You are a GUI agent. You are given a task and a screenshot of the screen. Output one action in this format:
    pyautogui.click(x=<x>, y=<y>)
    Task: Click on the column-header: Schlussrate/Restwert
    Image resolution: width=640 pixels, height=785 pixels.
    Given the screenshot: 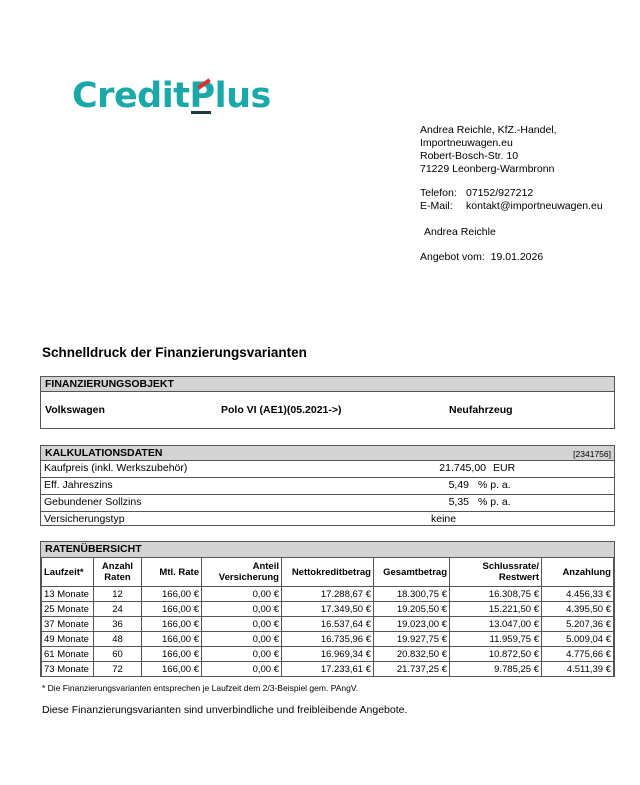 What is the action you would take?
    pyautogui.click(x=495, y=572)
    